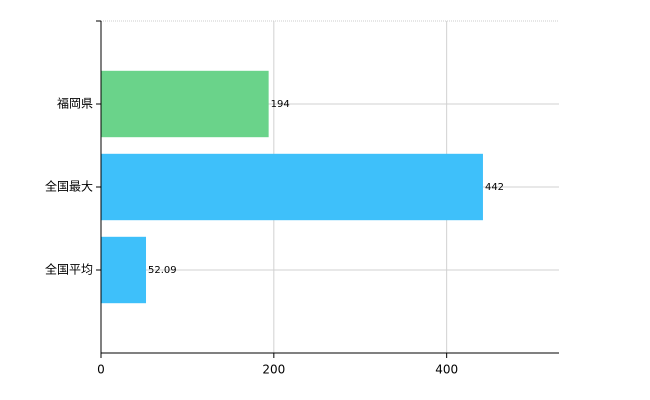  What do you see at coordinates (69, 186) in the screenshot?
I see `y-tick-label: 全国最大` at bounding box center [69, 186].